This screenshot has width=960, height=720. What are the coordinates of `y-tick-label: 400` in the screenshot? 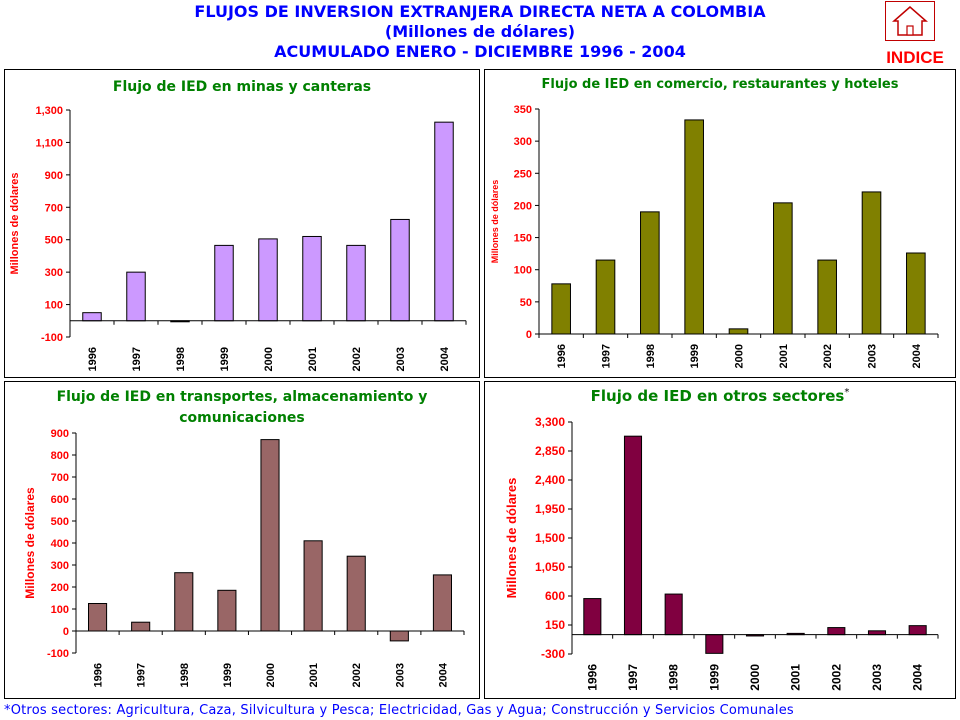 It's located at (60, 544).